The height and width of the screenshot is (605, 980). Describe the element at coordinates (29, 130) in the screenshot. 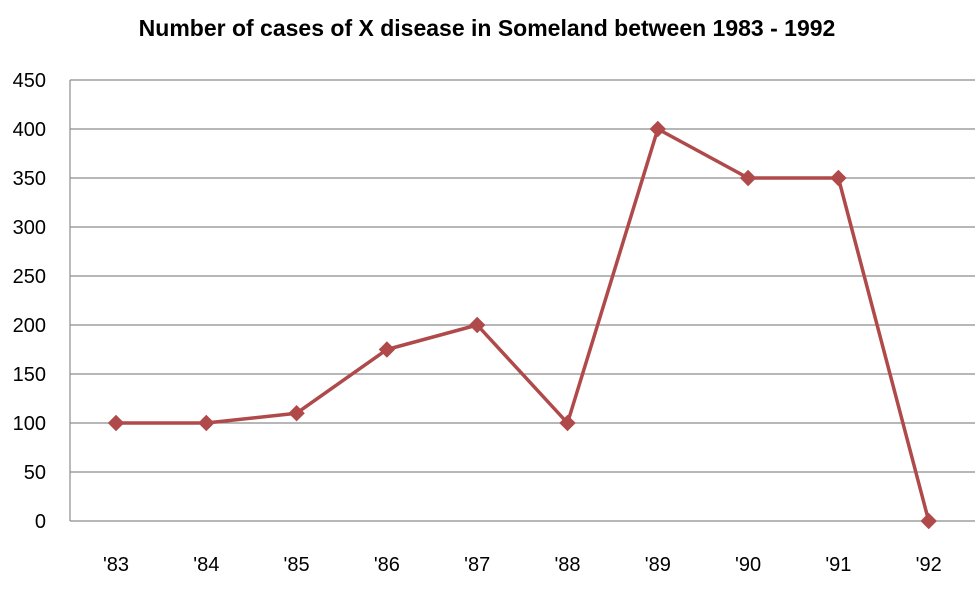

I see `y-tick-label: 400` at that location.